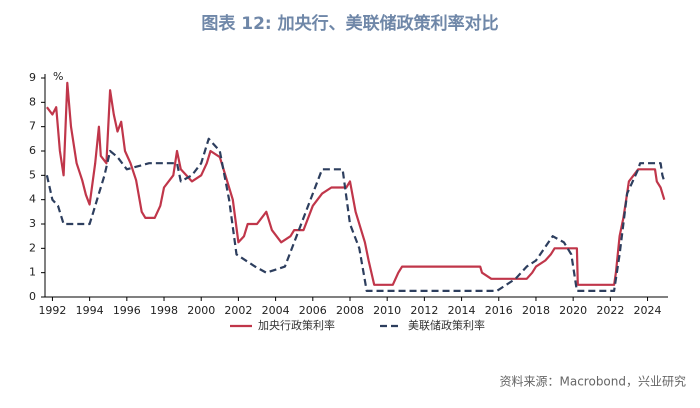  What do you see at coordinates (593, 381) in the screenshot?
I see `source: 资料来源：Macrobond，兴业研究` at bounding box center [593, 381].